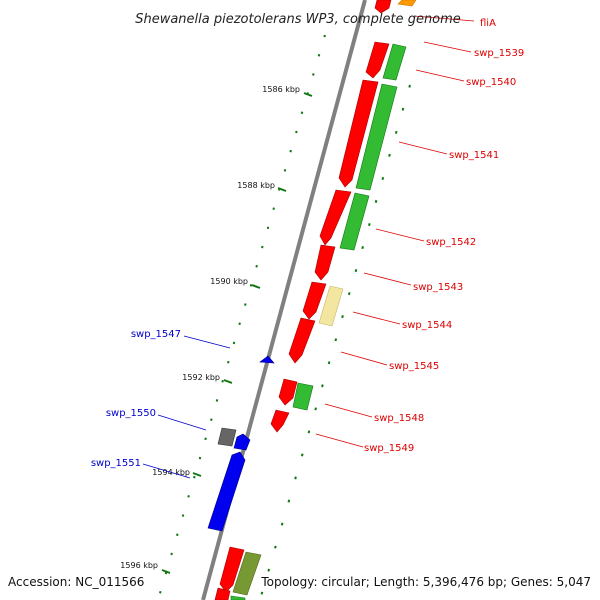 The height and width of the screenshot is (600, 600). Describe the element at coordinates (427, 325) in the screenshot. I see `gene-label-swp-1544: swp_1544` at that location.